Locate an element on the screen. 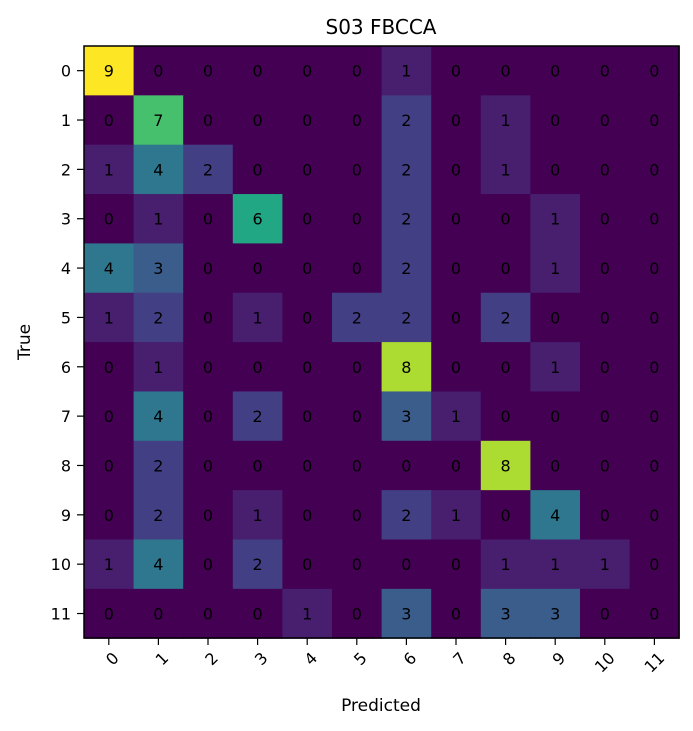 The image size is (693, 731). y-tick-label: 4 is located at coordinates (66, 268).